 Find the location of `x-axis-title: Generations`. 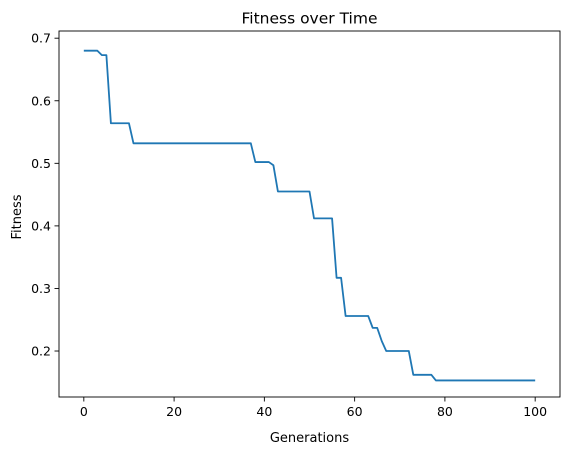

x-axis-title: Generations is located at coordinates (310, 438).